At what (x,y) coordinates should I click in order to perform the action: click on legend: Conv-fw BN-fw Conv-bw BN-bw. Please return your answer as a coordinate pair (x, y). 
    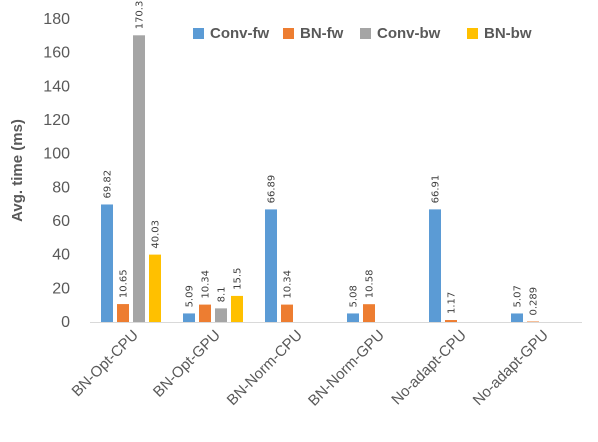
    Looking at the image, I should click on (362, 33).